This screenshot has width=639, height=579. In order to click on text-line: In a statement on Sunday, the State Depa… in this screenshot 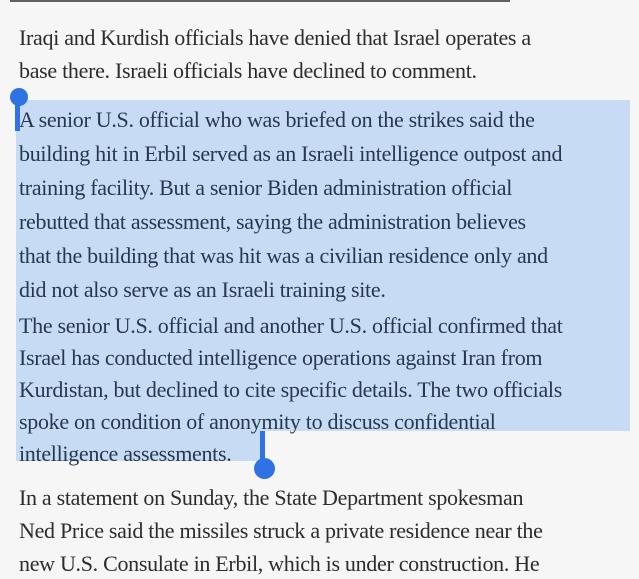, I will do `click(271, 497)`.